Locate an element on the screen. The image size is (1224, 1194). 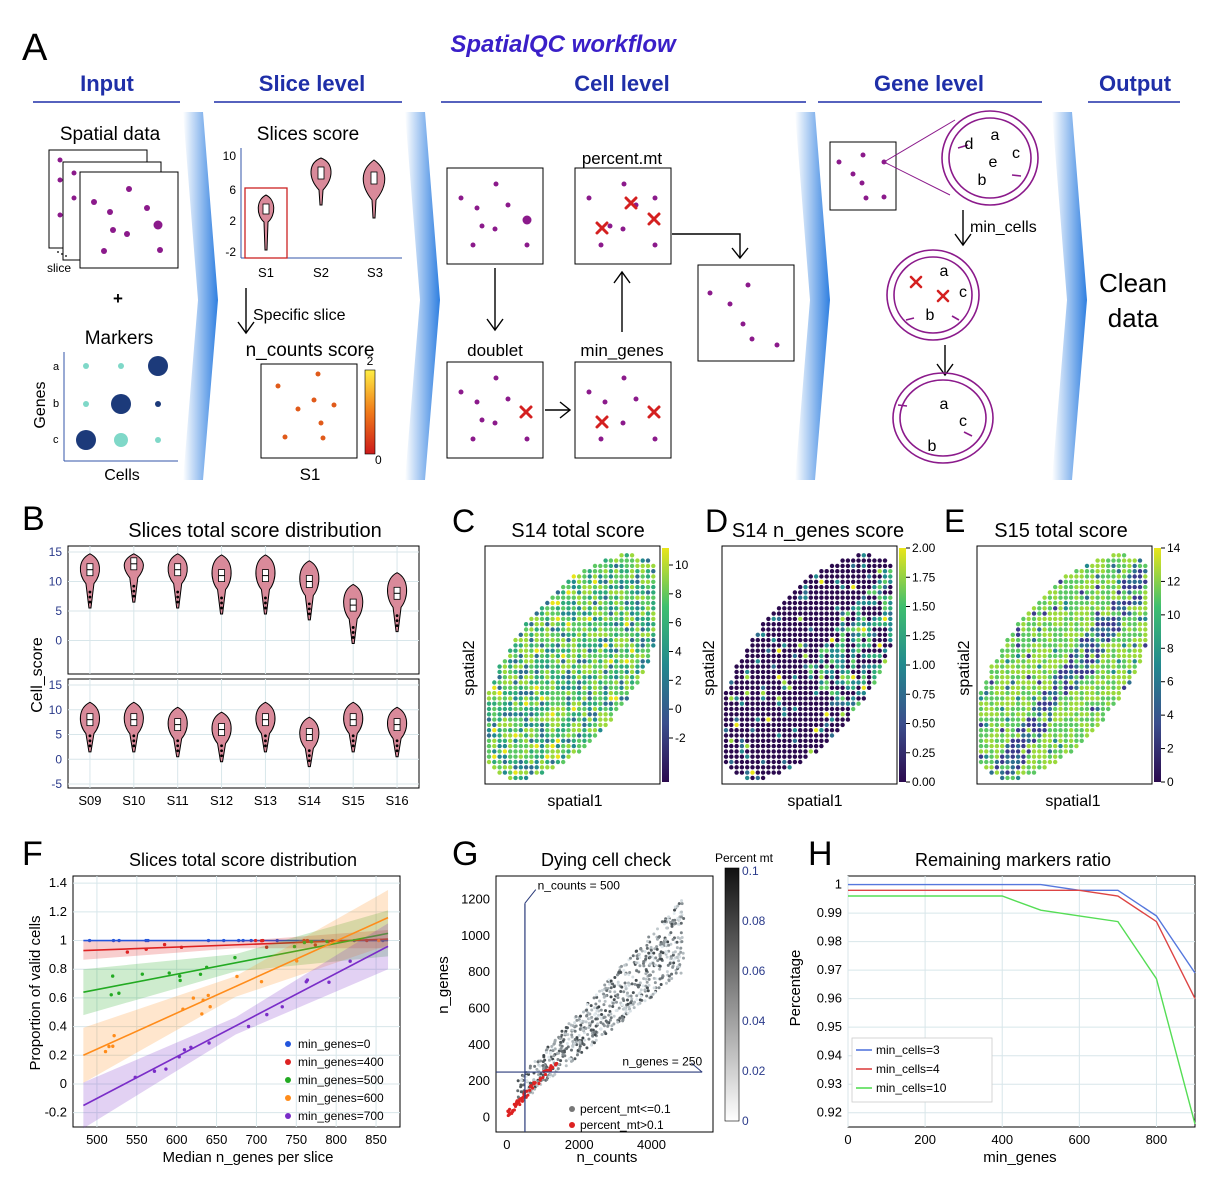
header-output: Output is located at coordinates (1135, 83).